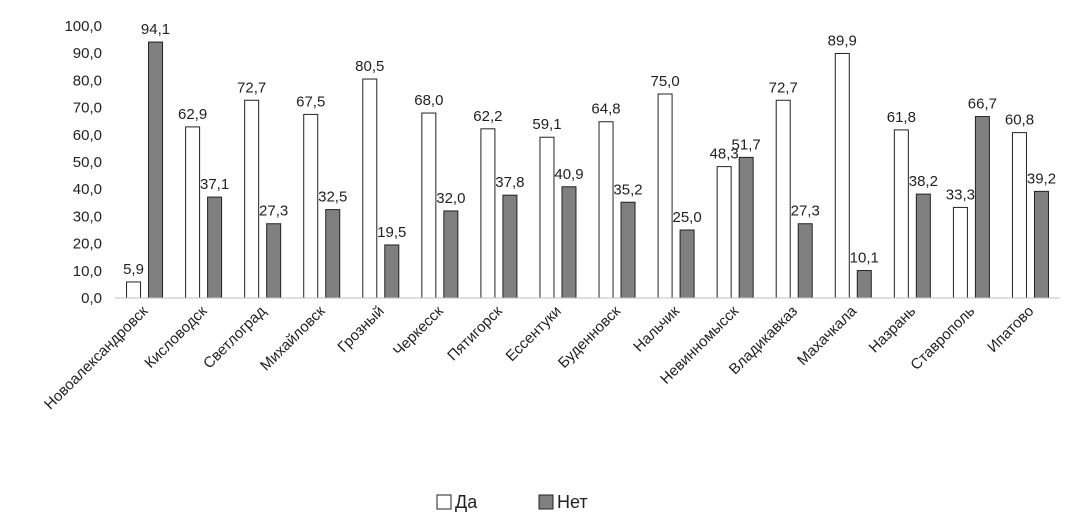 The height and width of the screenshot is (516, 1069). I want to click on legend-item-net: Нет, so click(563, 502).